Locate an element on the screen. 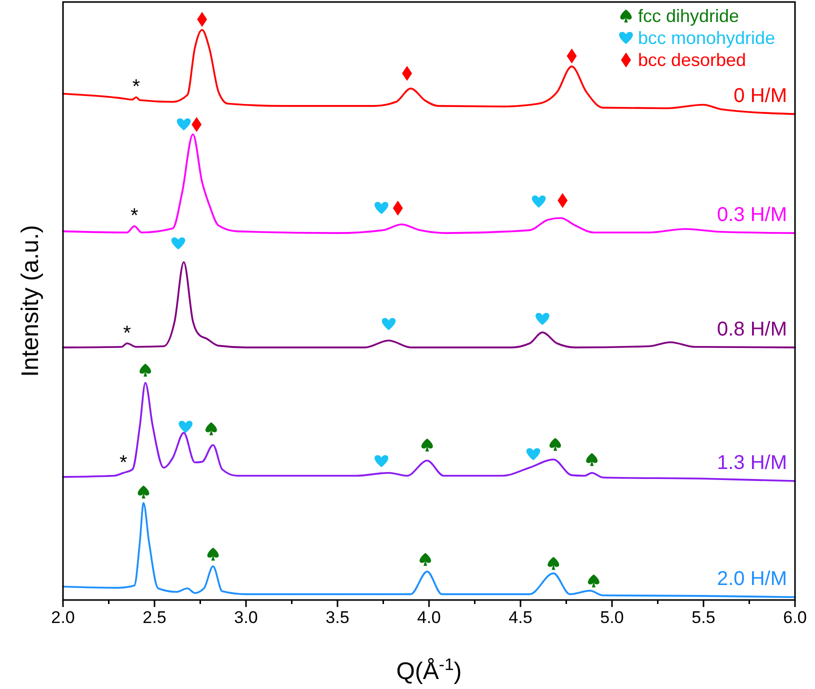 This screenshot has height=689, width=815. y-axis-title: Intensity (a.u.) is located at coordinates (30, 301).